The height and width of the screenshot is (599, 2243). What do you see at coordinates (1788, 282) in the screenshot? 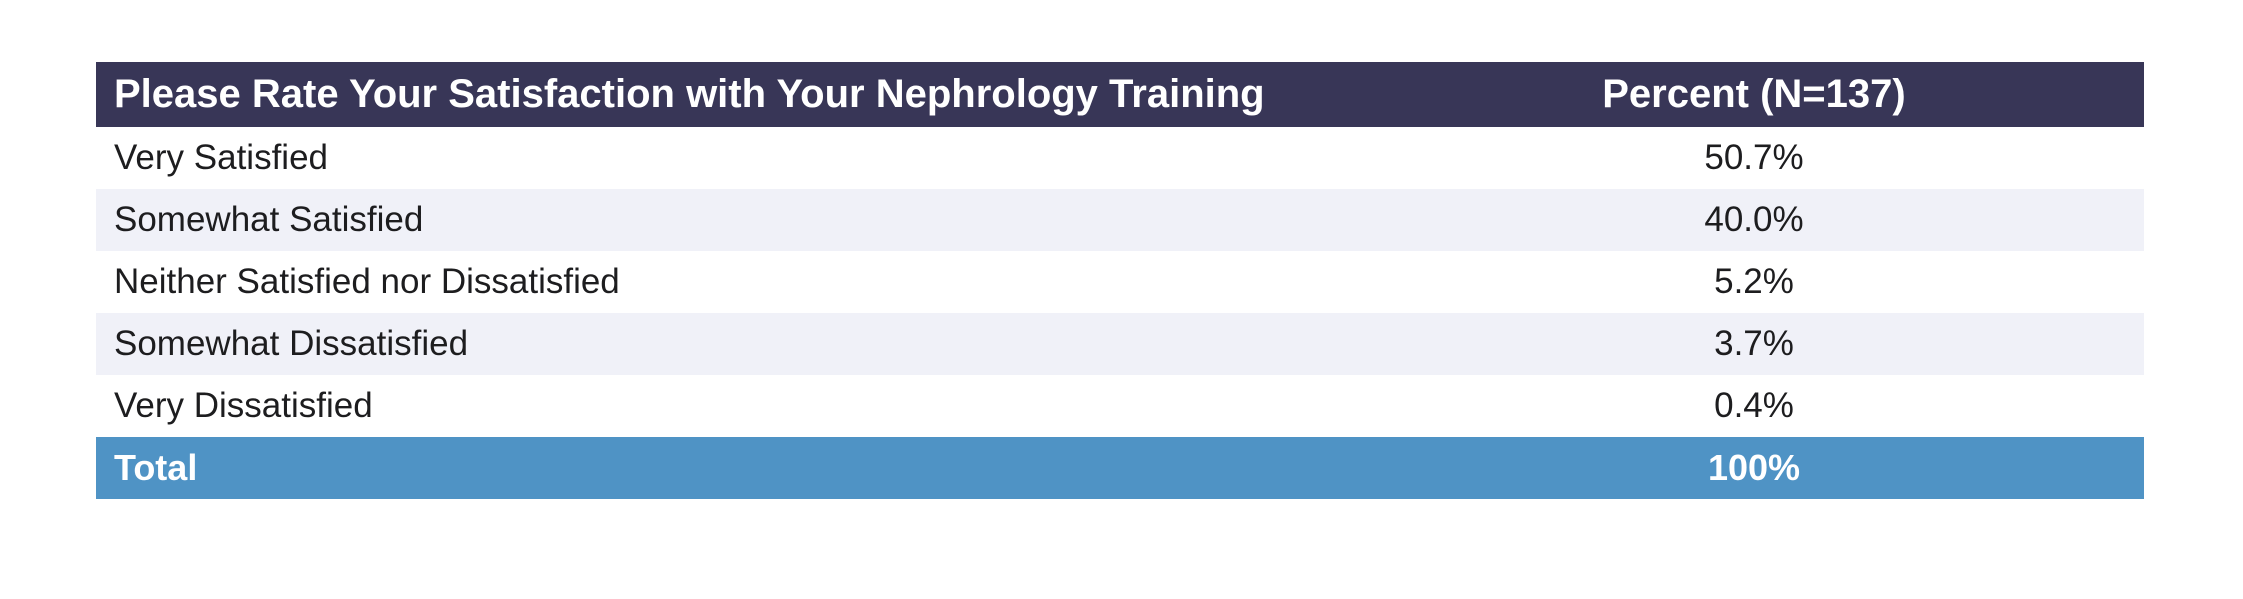
I see `row-value: 5.2%` at bounding box center [1788, 282].